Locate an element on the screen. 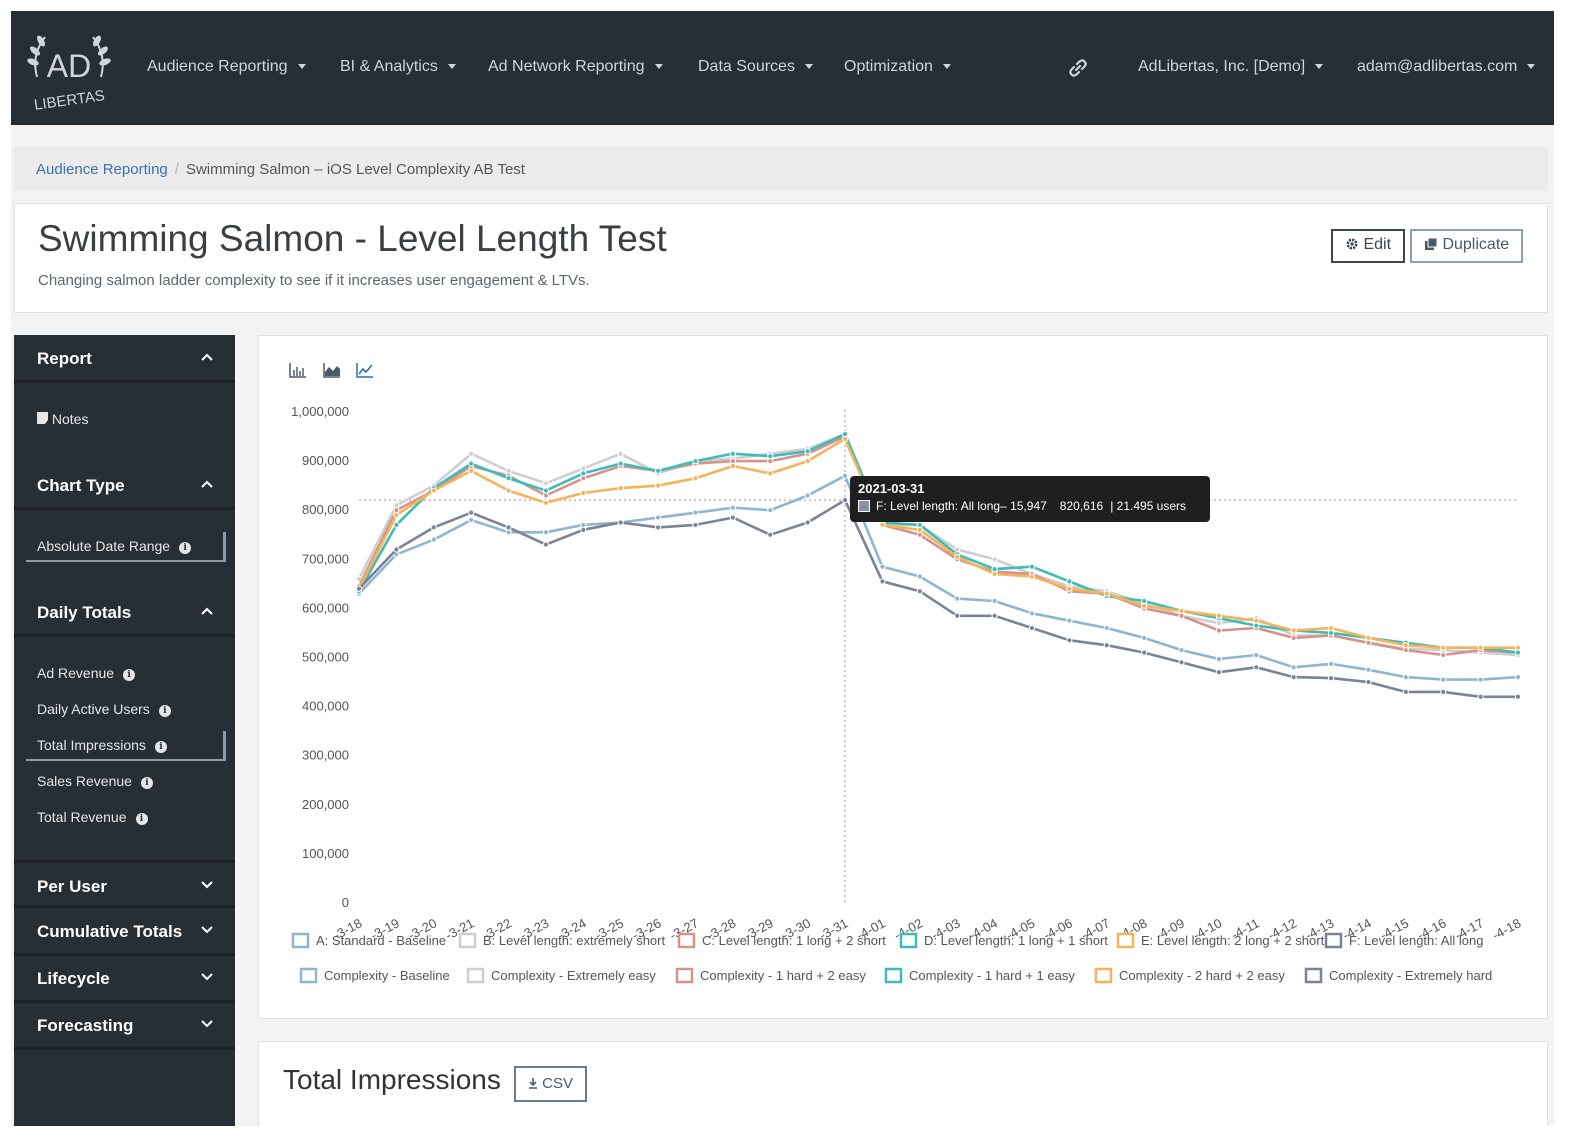 The width and height of the screenshot is (1584, 1147). nav-audience-reporting: Audience Reporting is located at coordinates (226, 67).